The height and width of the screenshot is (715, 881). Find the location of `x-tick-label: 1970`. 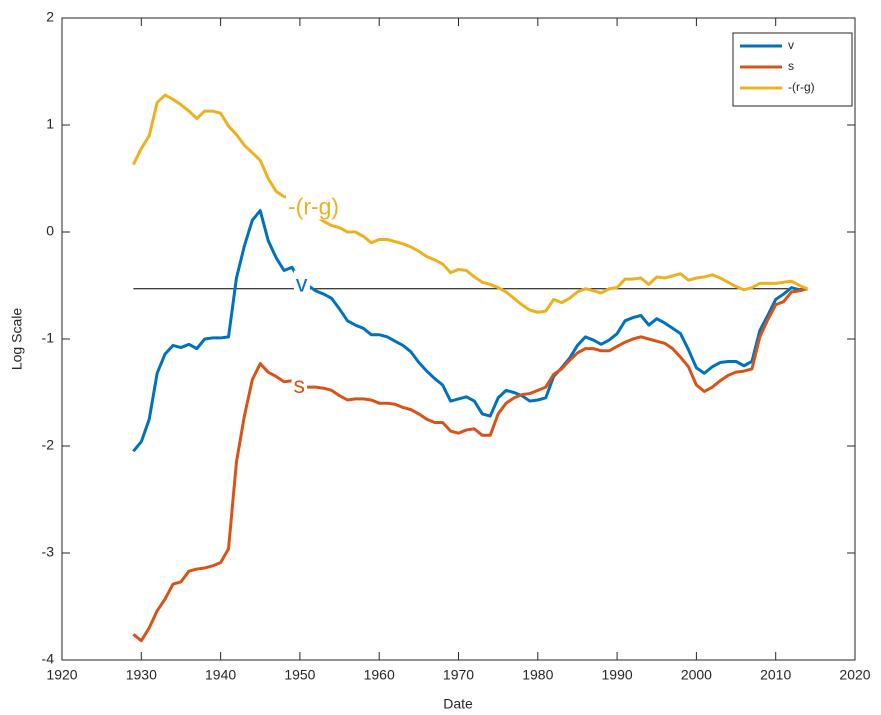

x-tick-label: 1970 is located at coordinates (458, 675).